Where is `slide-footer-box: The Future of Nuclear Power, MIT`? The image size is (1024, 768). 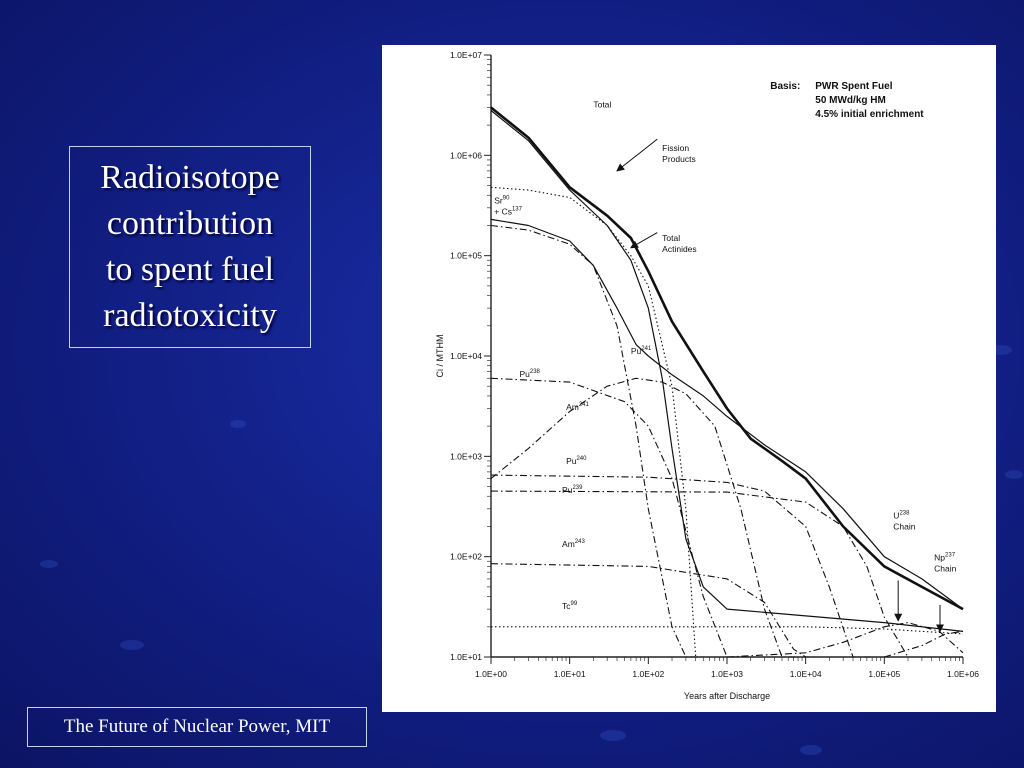 slide-footer-box: The Future of Nuclear Power, MIT is located at coordinates (197, 727).